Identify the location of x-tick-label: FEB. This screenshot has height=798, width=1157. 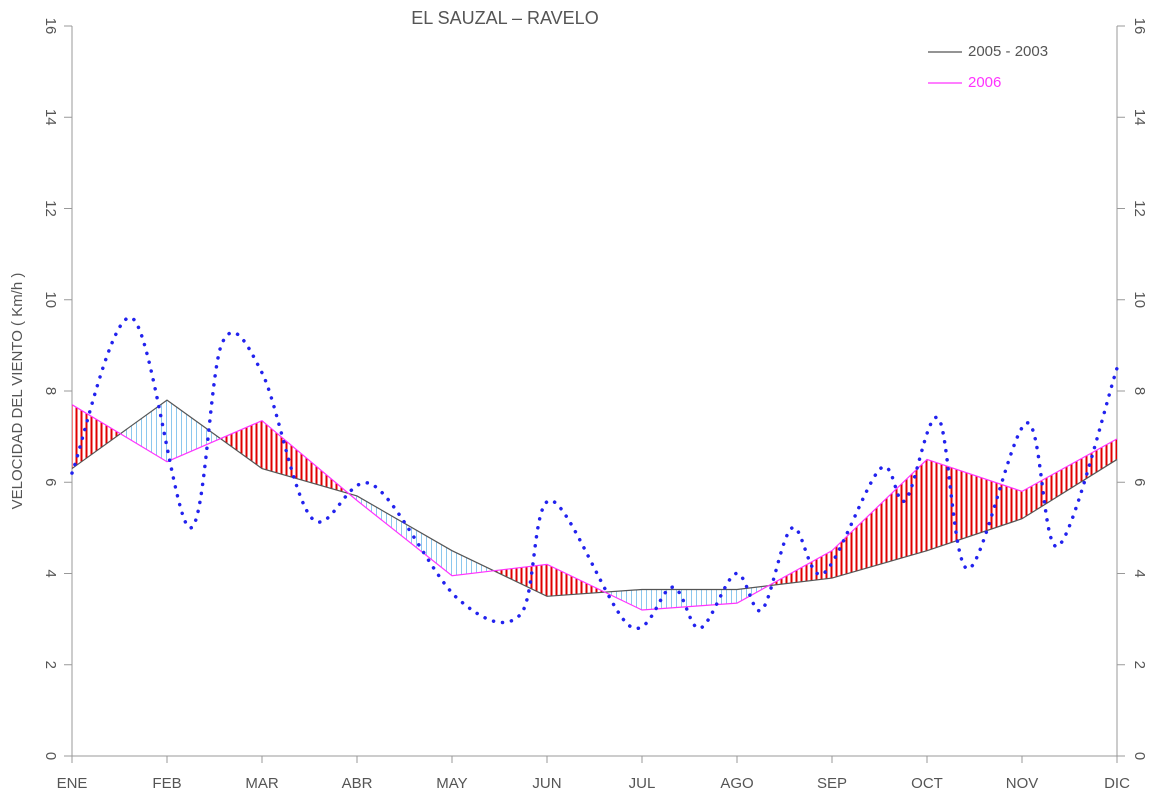
(166, 783).